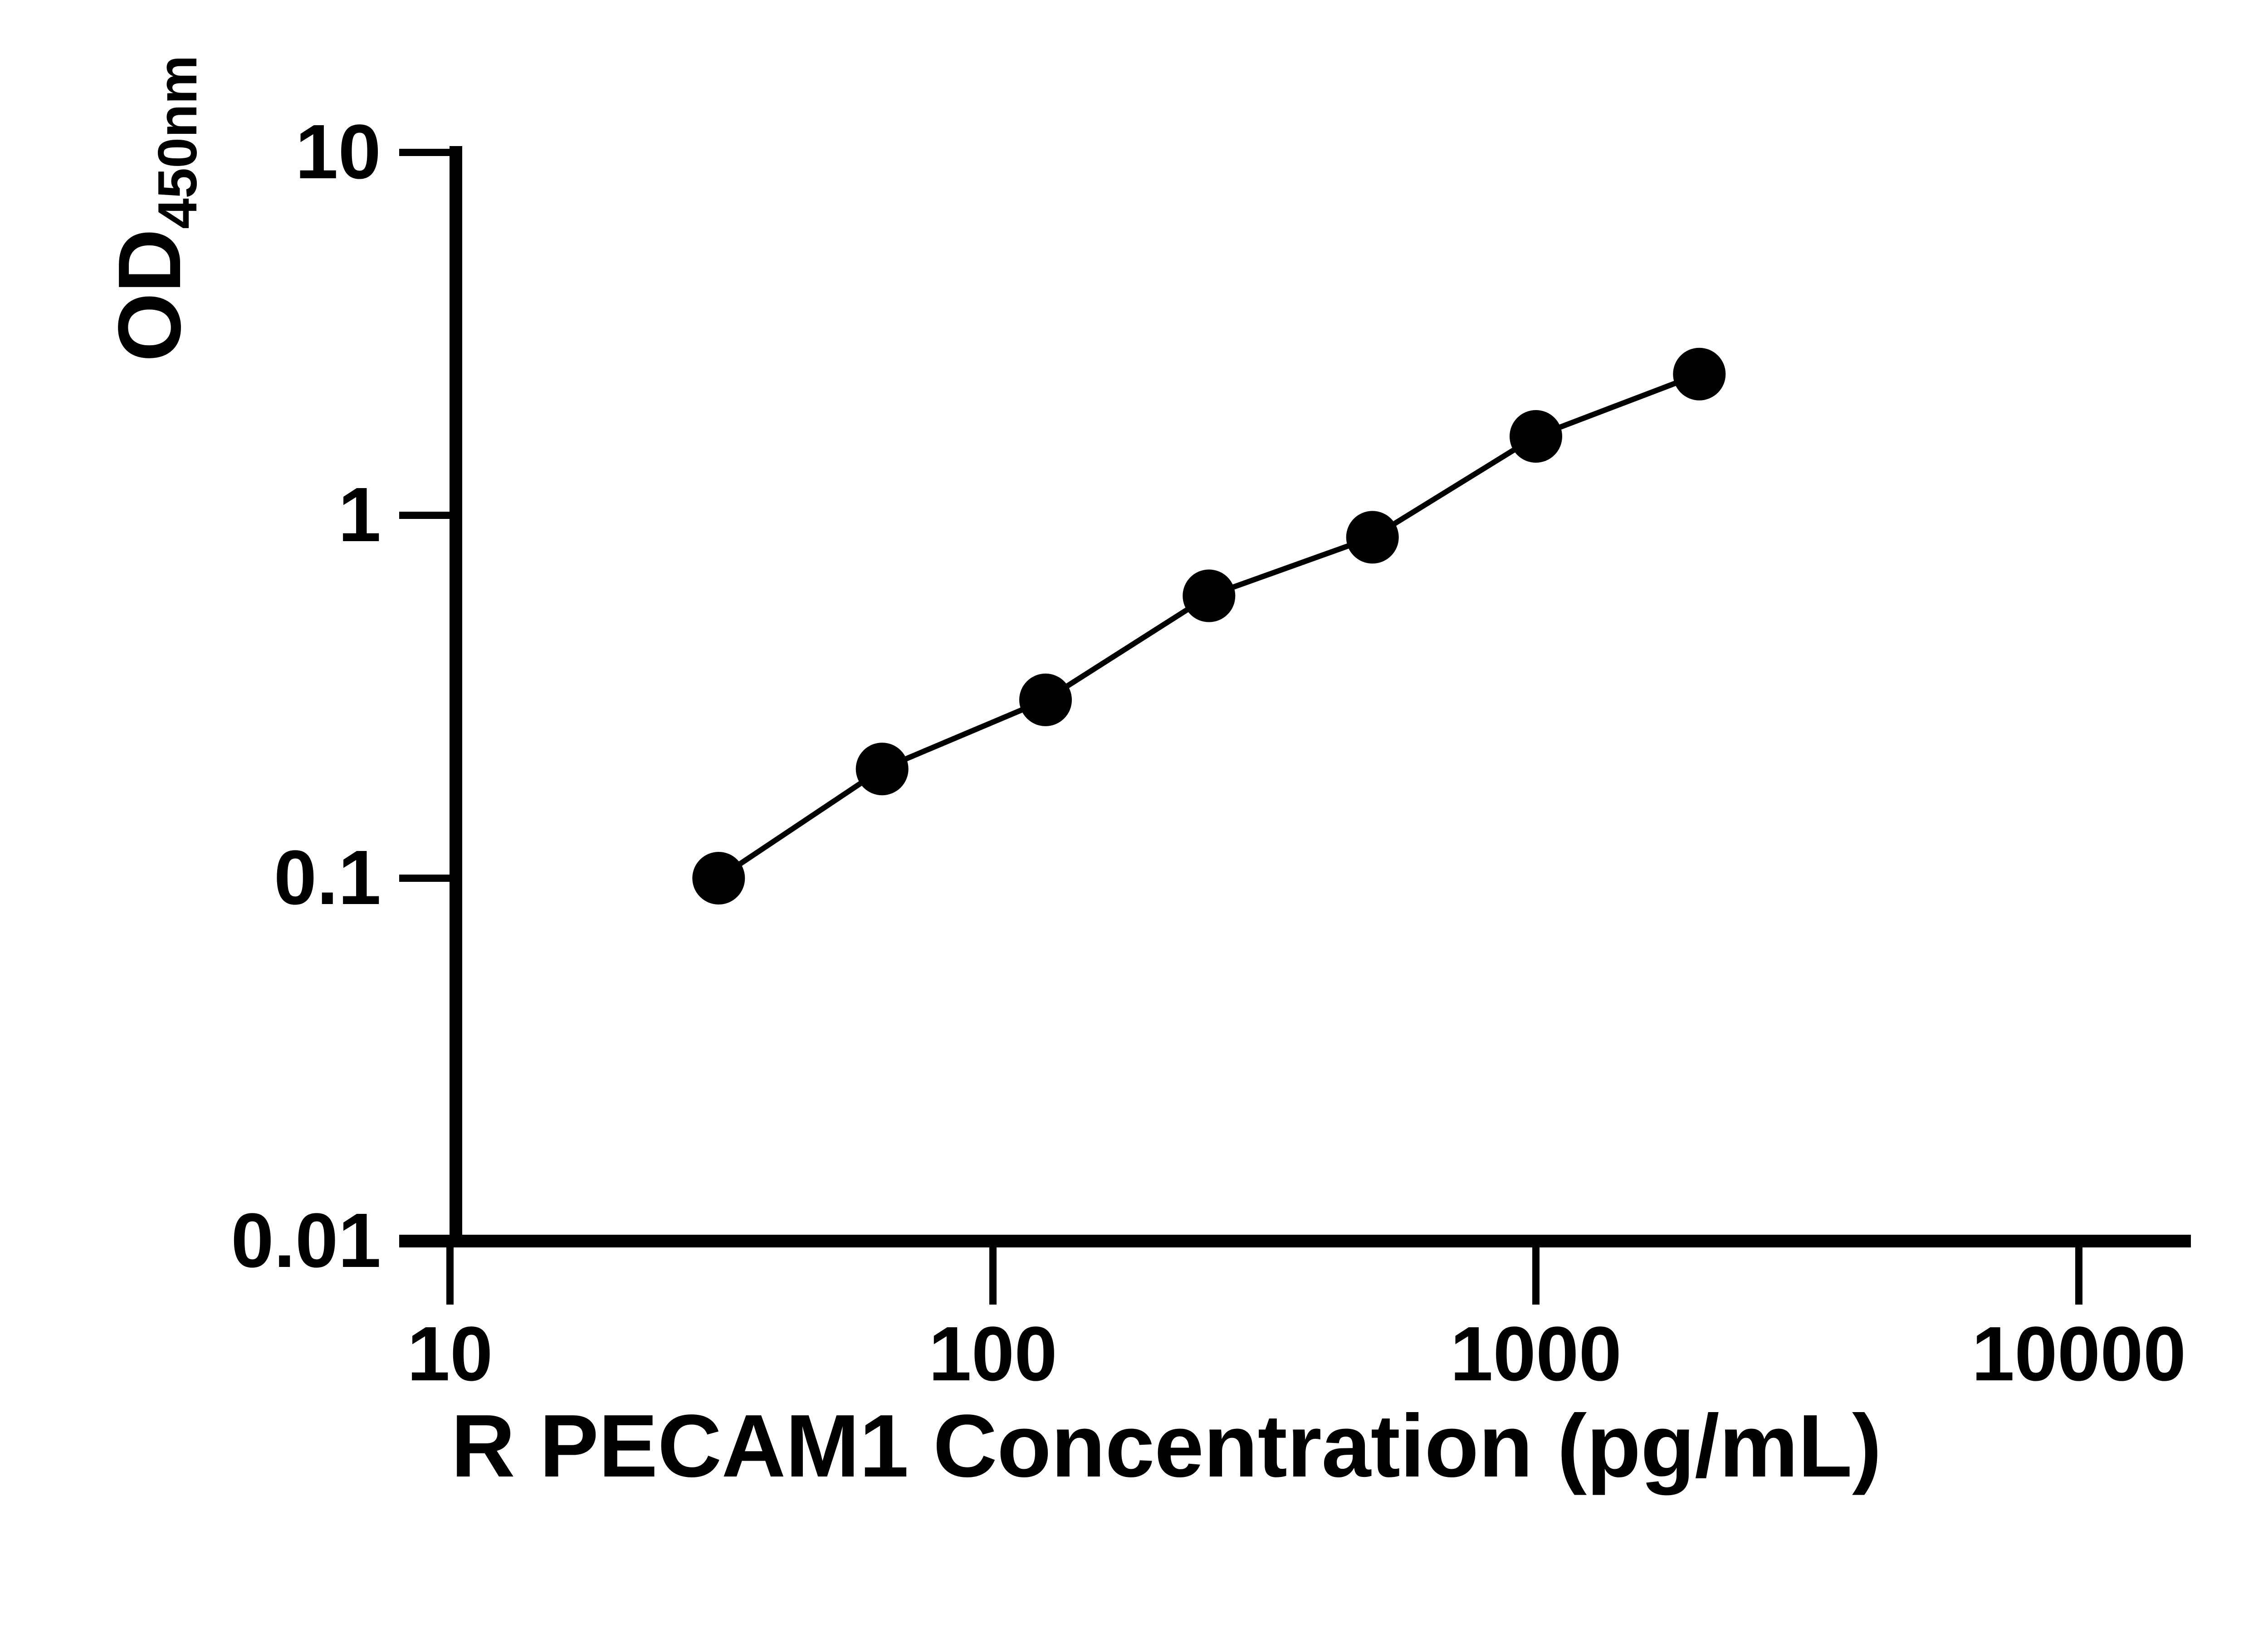  I want to click on x-axis-title: R PECAM1 Concentration (pg/mL), so click(1167, 1446).